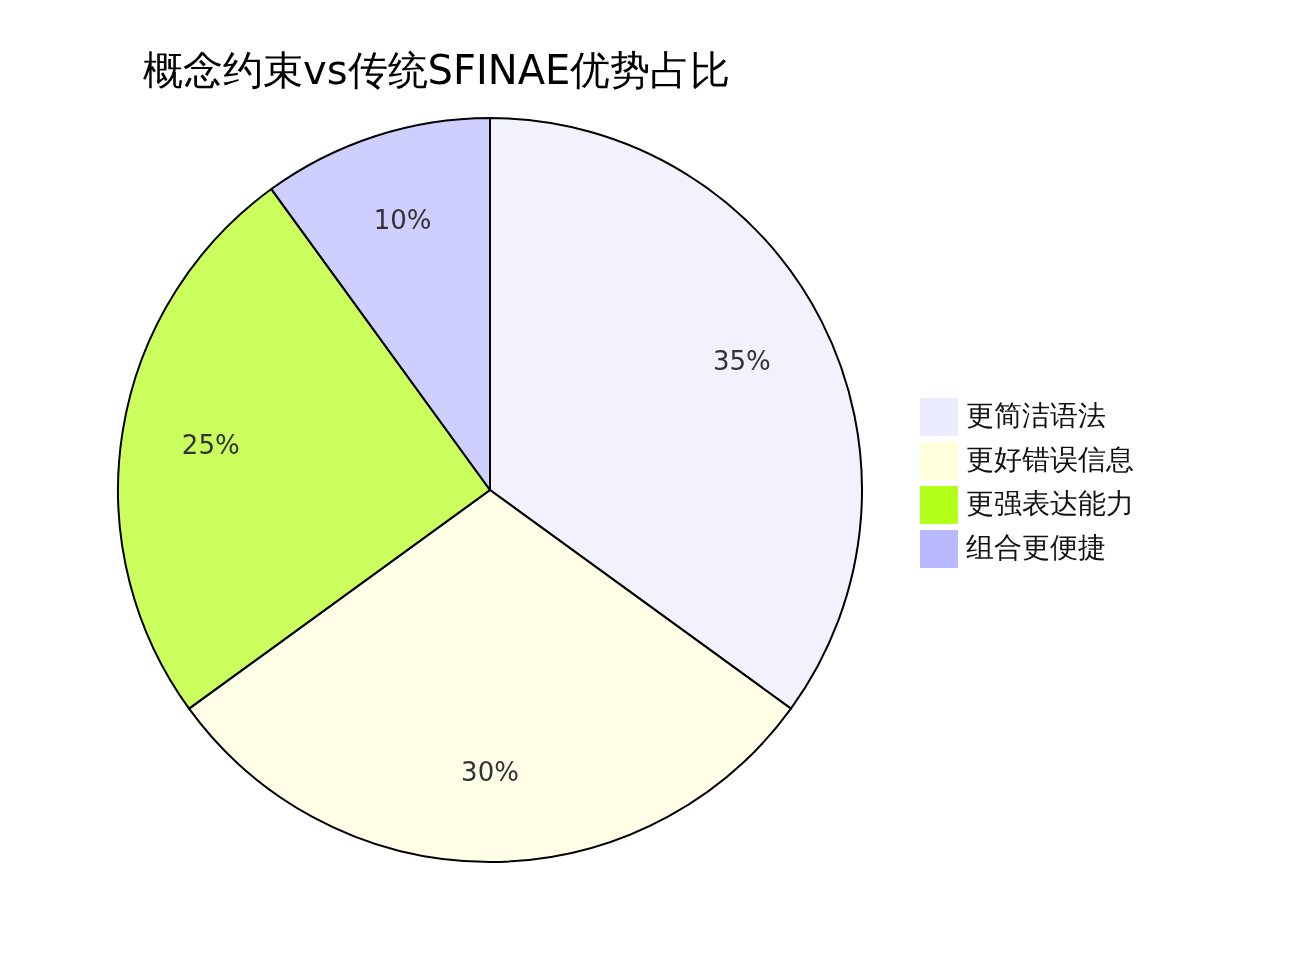 The width and height of the screenshot is (1308, 980). I want to click on legend-label: 更强表达能力, so click(1050, 503).